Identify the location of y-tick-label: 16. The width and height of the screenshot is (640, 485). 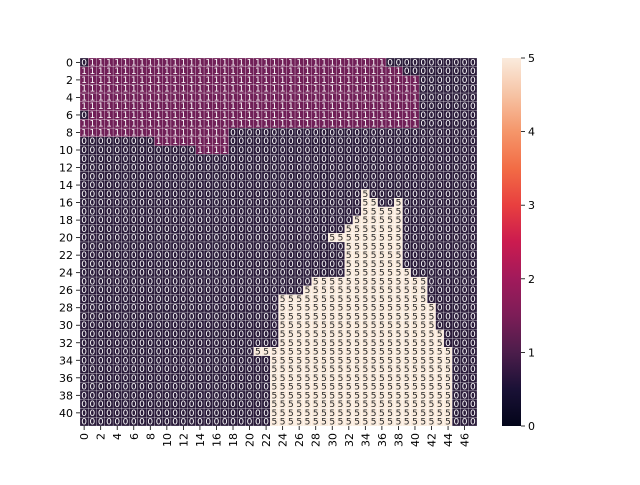
(66, 203).